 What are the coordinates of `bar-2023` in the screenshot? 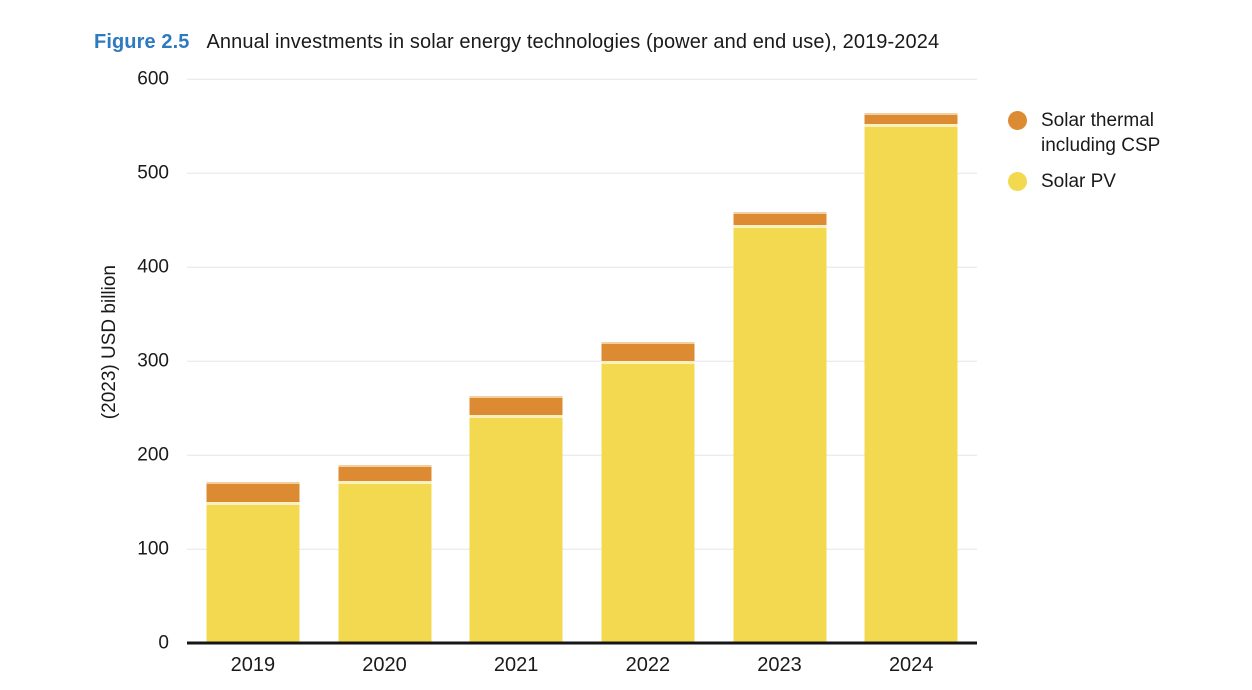 It's located at (780, 427).